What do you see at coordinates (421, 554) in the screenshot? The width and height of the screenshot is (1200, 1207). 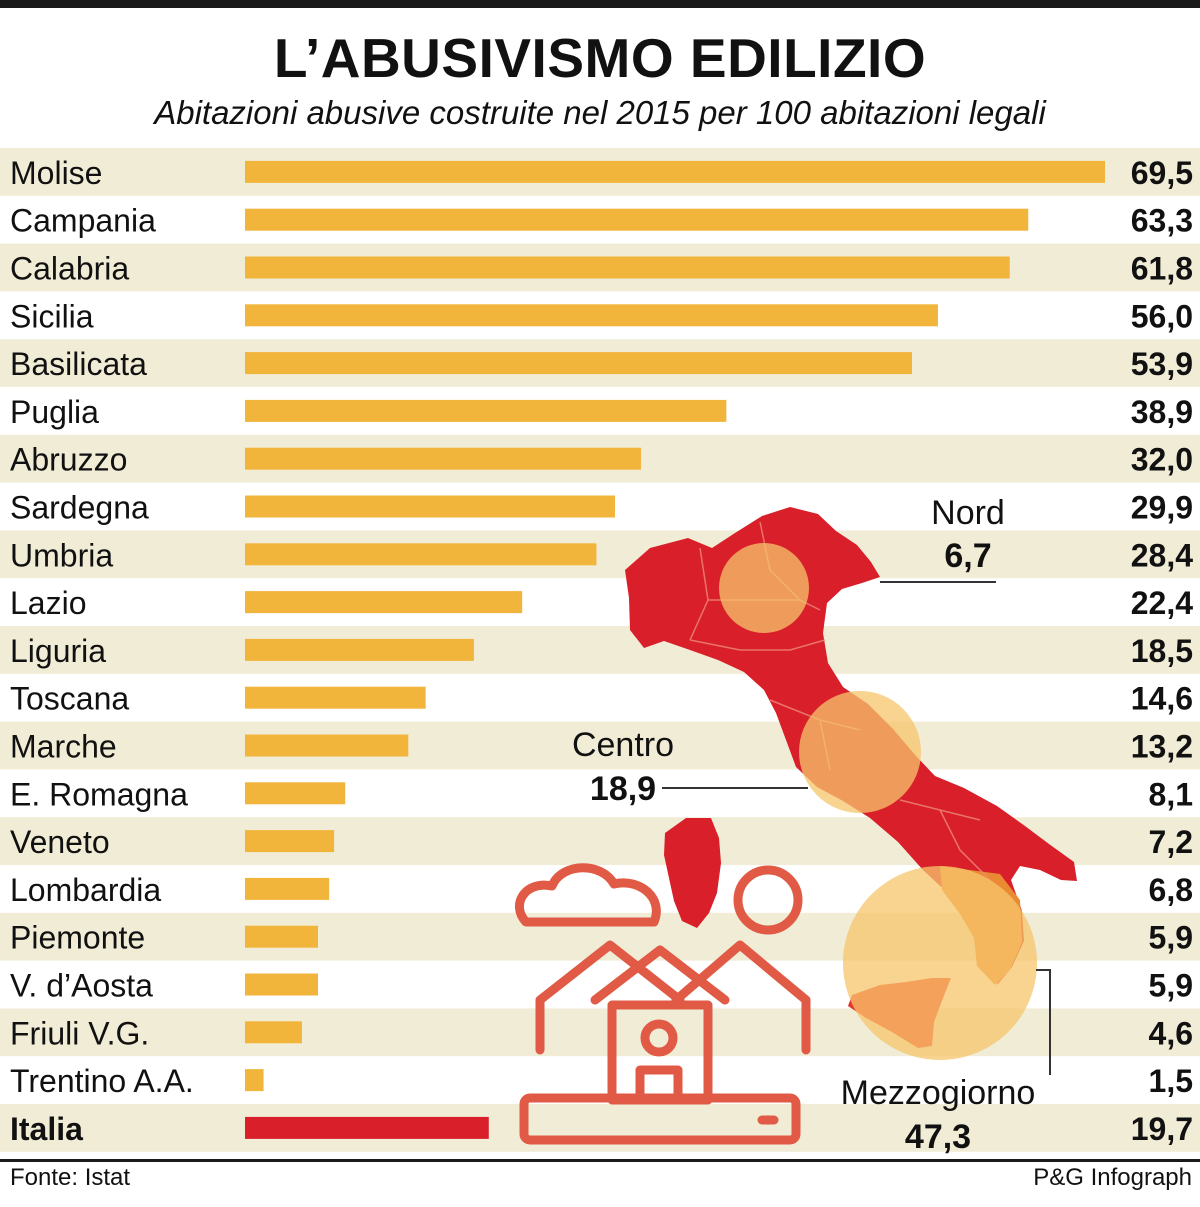 I see `bar-umbria` at bounding box center [421, 554].